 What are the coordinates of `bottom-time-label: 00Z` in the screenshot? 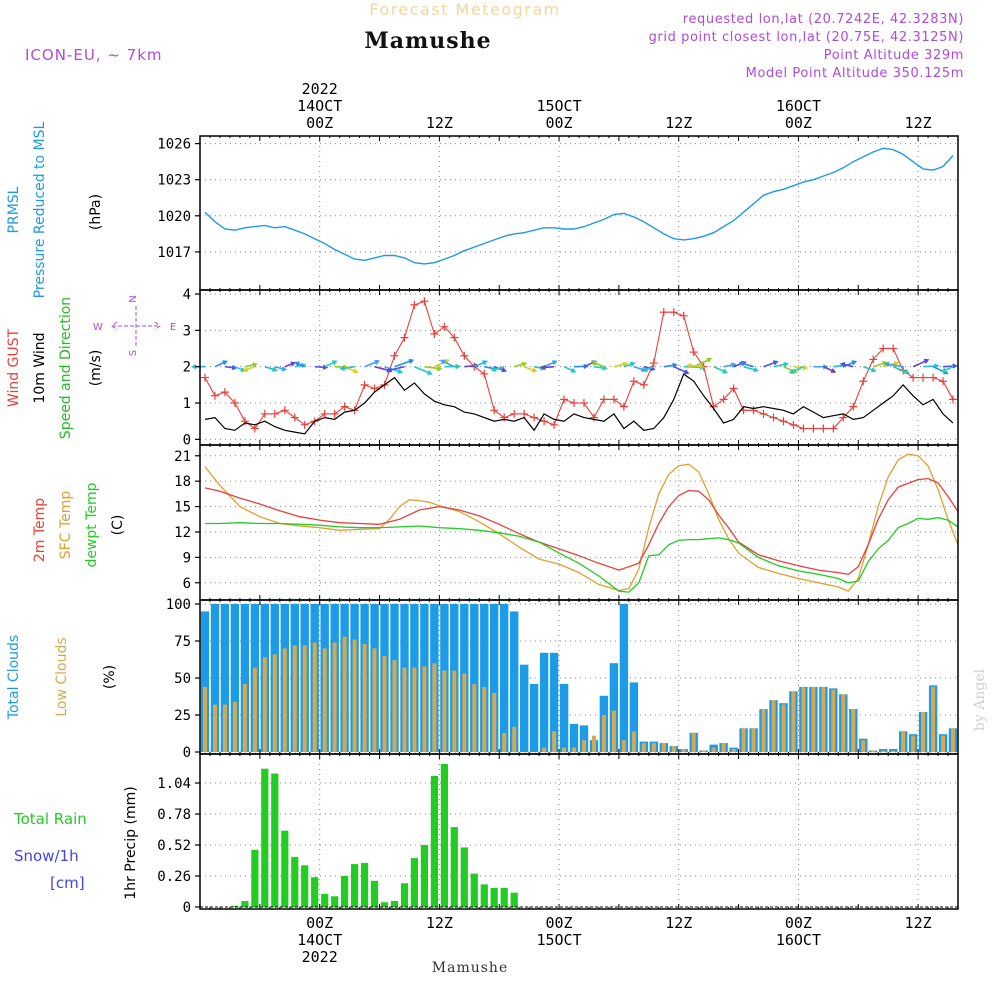 It's located at (319, 923).